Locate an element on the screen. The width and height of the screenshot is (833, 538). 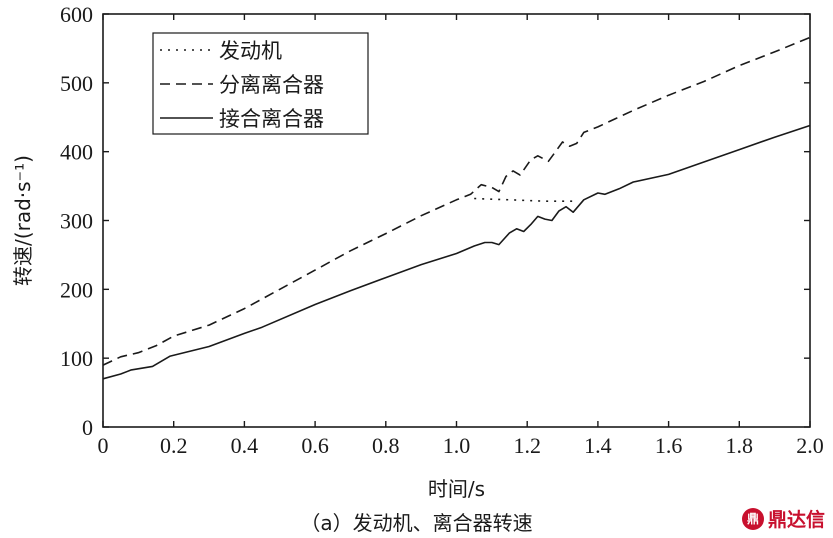
x-tick-label: 0 is located at coordinates (103, 445).